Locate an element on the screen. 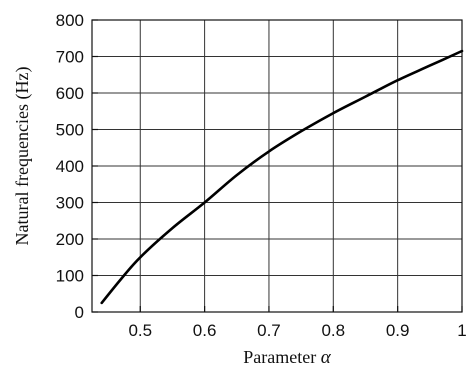 Image resolution: width=468 pixels, height=374 pixels. y-tick-label: 300 is located at coordinates (70, 203).